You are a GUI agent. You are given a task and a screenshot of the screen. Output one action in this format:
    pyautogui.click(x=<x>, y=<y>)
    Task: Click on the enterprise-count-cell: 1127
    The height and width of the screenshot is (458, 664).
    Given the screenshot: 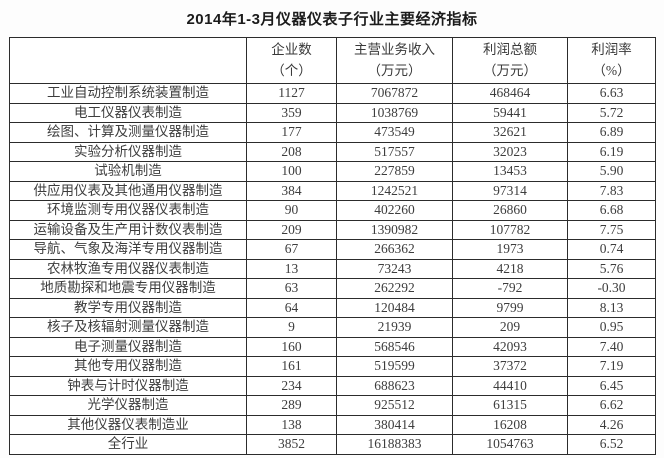 What is the action you would take?
    pyautogui.click(x=291, y=93)
    